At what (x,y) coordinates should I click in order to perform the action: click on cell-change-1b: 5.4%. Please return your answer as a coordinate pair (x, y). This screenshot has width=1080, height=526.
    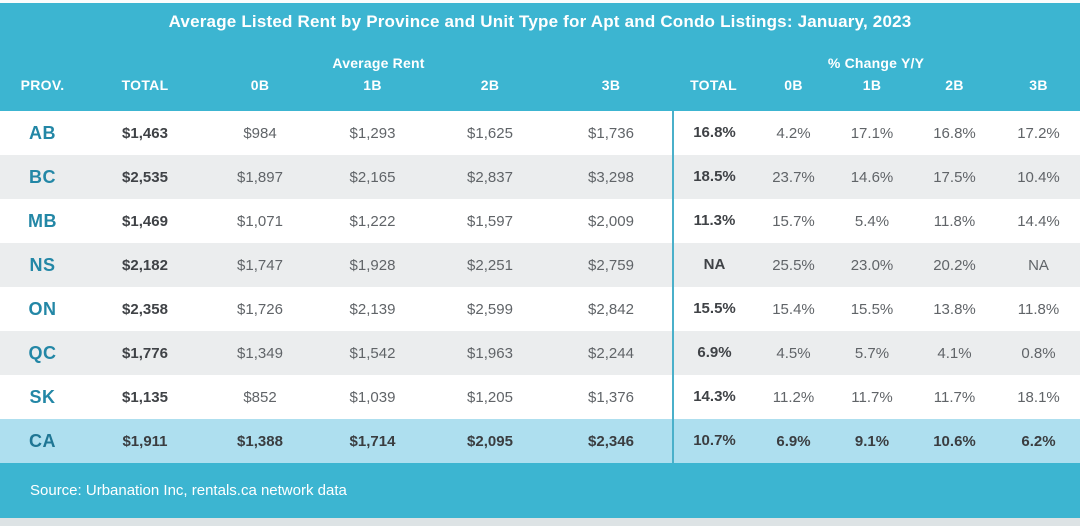
    Looking at the image, I should click on (872, 221).